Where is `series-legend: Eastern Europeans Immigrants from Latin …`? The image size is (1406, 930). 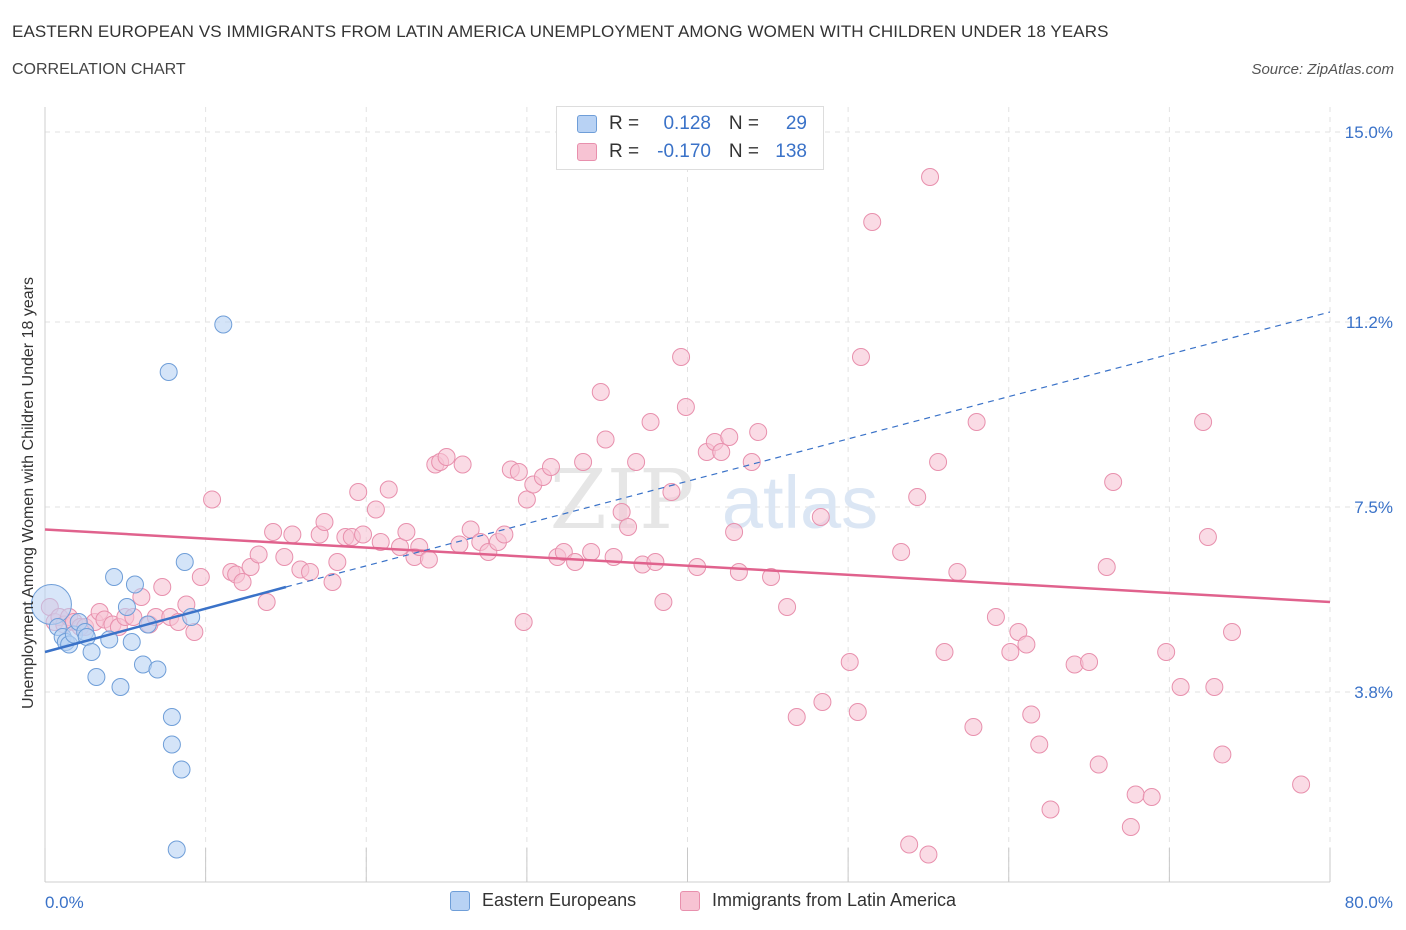 series-legend: Eastern Europeans Immigrants from Latin … is located at coordinates (703, 903).